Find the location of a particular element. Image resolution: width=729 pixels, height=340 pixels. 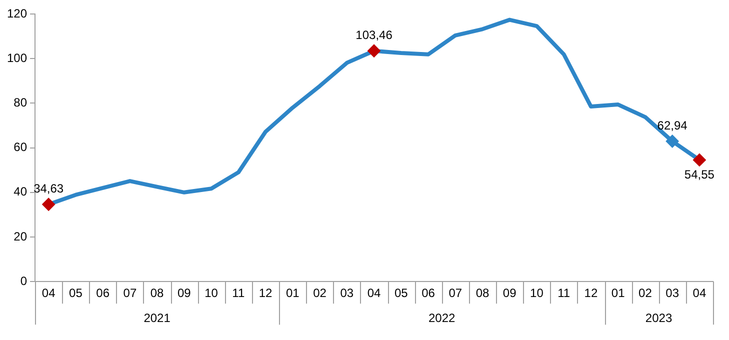

text: 2023 is located at coordinates (658, 317).